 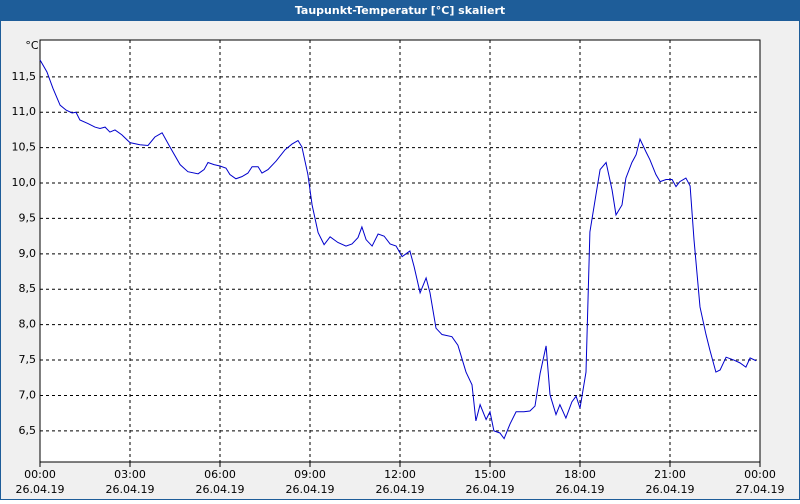 I want to click on y-tick-label: 7,5, so click(x=28, y=359).